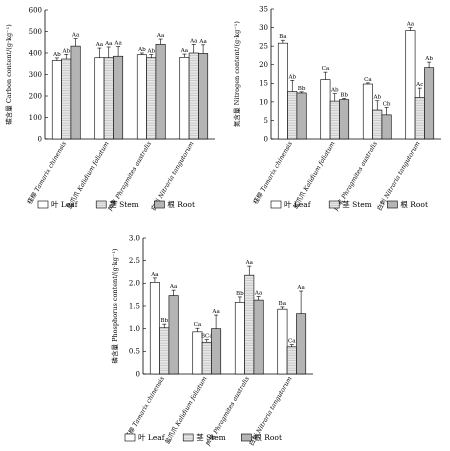 Image resolution: width=450 pixels, height=451 pixels. Describe the element at coordinates (266, 121) in the screenshot. I see `y-tick-label: 5` at that location.